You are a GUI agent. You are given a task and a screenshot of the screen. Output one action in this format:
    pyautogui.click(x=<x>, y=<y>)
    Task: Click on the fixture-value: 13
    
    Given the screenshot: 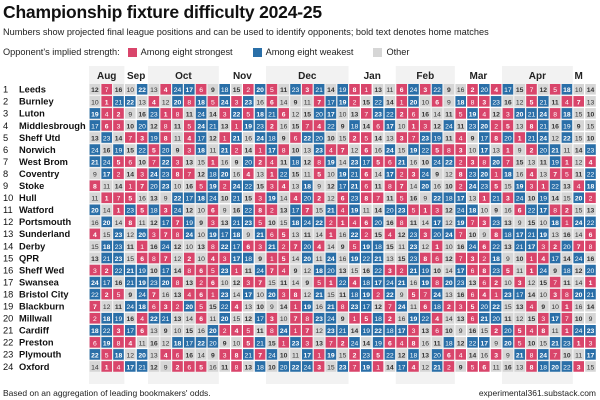 What is the action you would take?
    pyautogui.click(x=520, y=367)
    